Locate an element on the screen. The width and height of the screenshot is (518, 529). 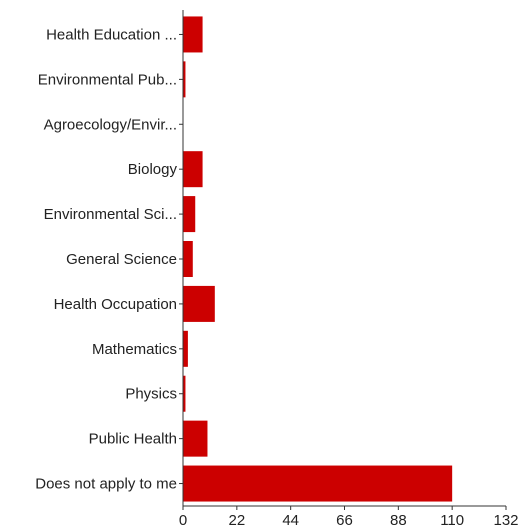
tick-label: 110 is located at coordinates (452, 520).